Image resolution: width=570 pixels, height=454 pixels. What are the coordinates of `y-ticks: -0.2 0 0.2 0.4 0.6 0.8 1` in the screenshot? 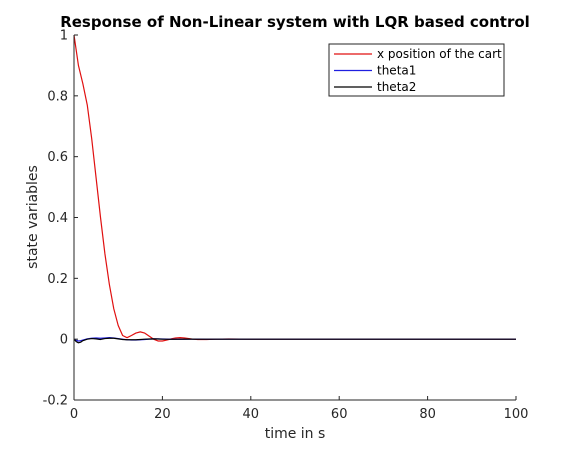 It's located at (60, 219).